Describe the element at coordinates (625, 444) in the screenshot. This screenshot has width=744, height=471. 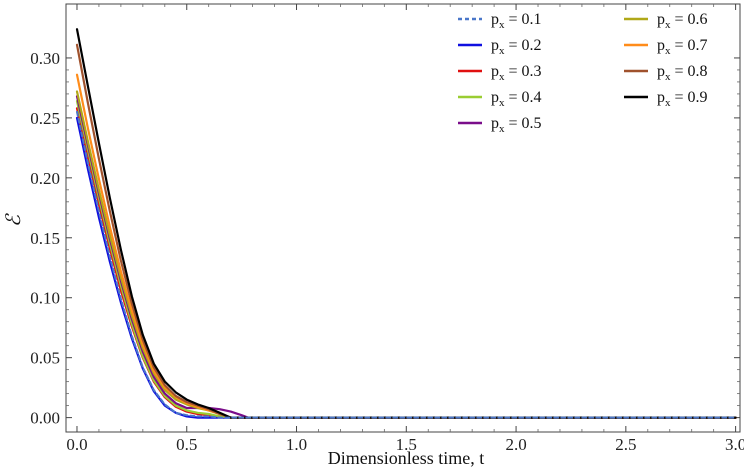
I see `x-tick-label: 2.5` at that location.